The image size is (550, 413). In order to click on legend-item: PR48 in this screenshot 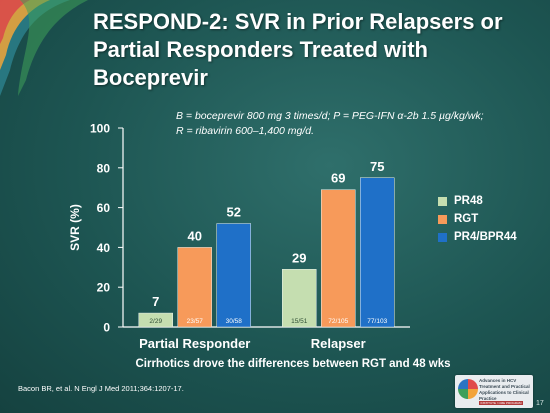, I will do `click(477, 201)`.